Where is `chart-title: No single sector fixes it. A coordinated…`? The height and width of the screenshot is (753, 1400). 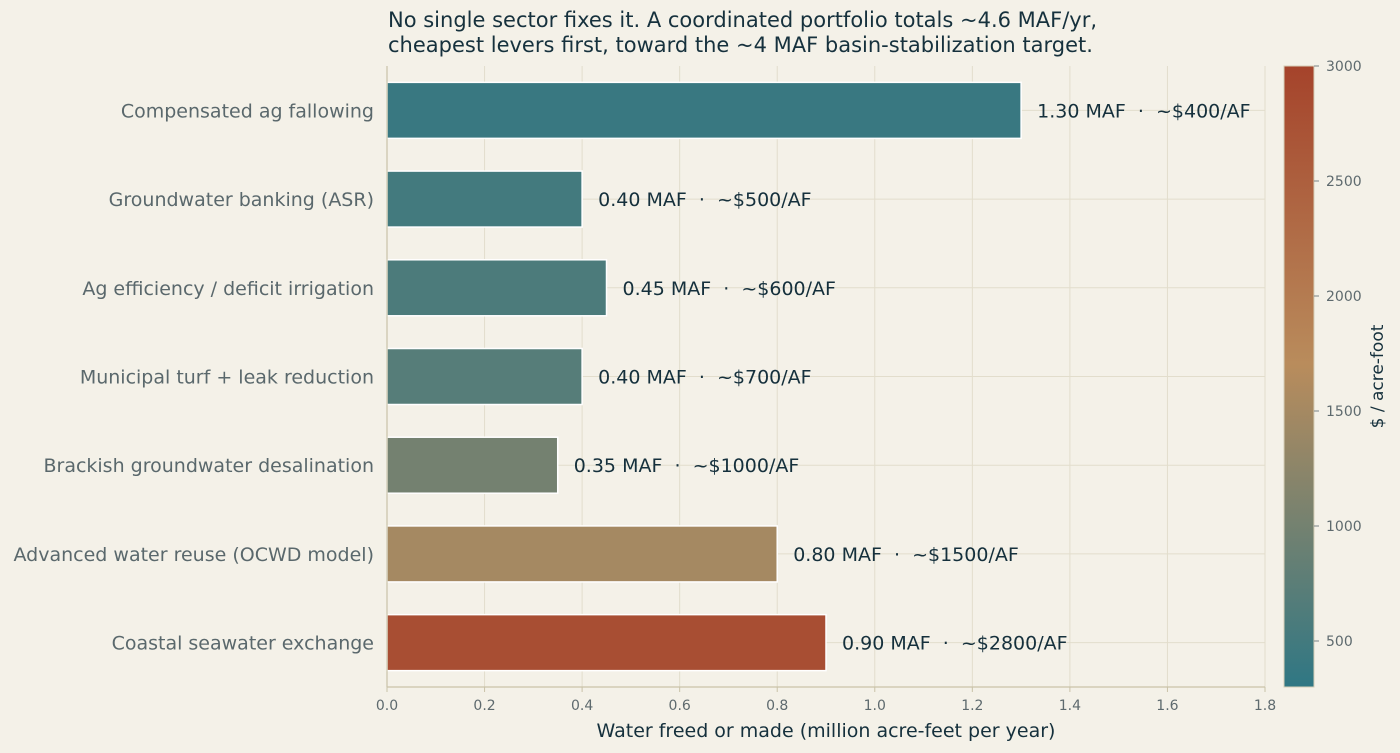
chart-title: No single sector fixes it. A coordinated… is located at coordinates (742, 33).